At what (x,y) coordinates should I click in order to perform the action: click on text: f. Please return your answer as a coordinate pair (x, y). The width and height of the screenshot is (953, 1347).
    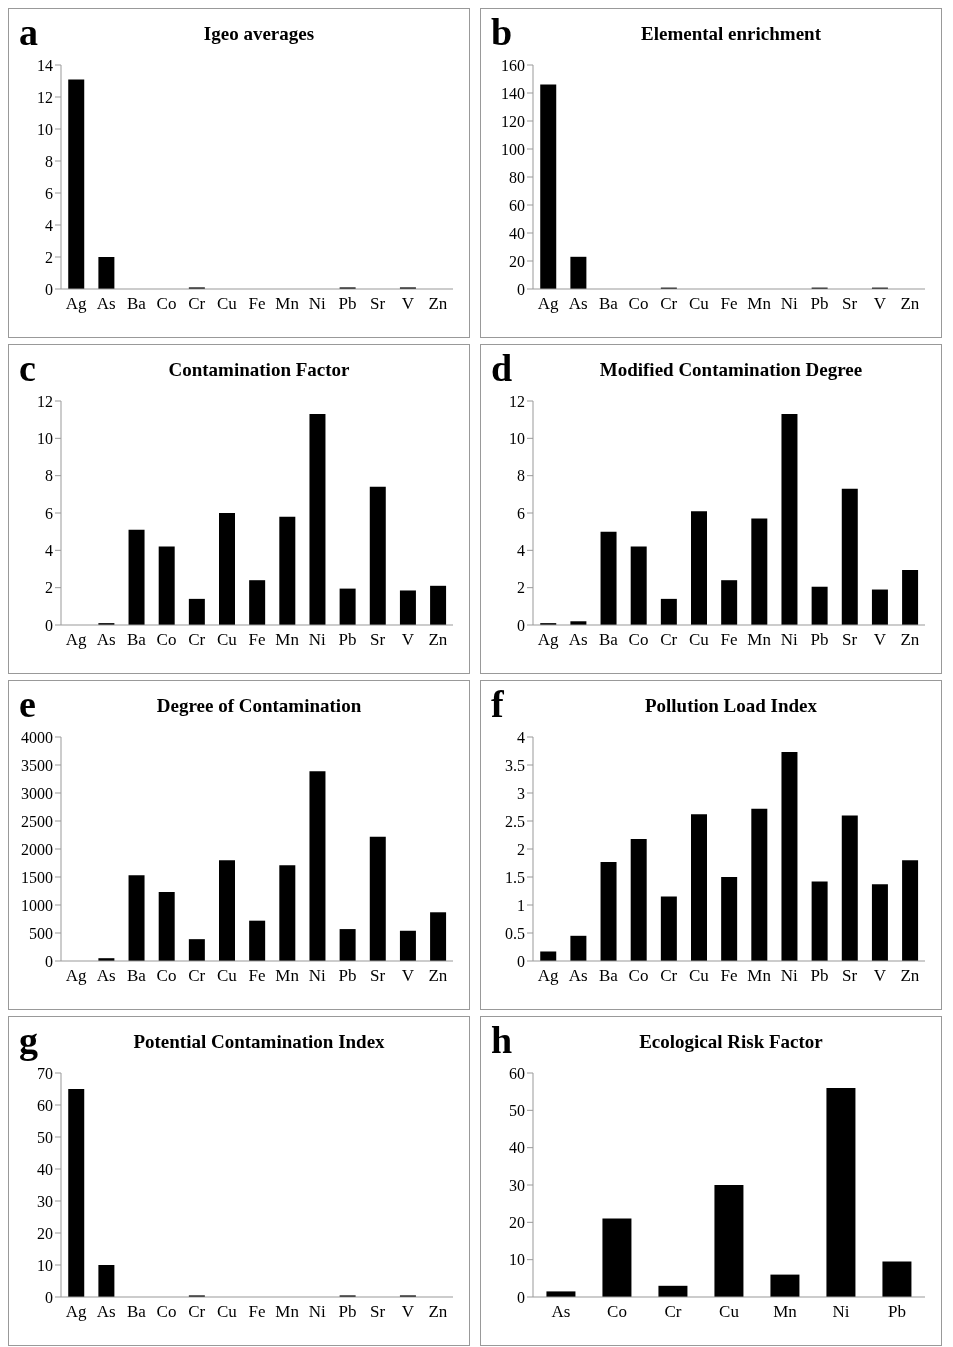
    Looking at the image, I should click on (497, 704).